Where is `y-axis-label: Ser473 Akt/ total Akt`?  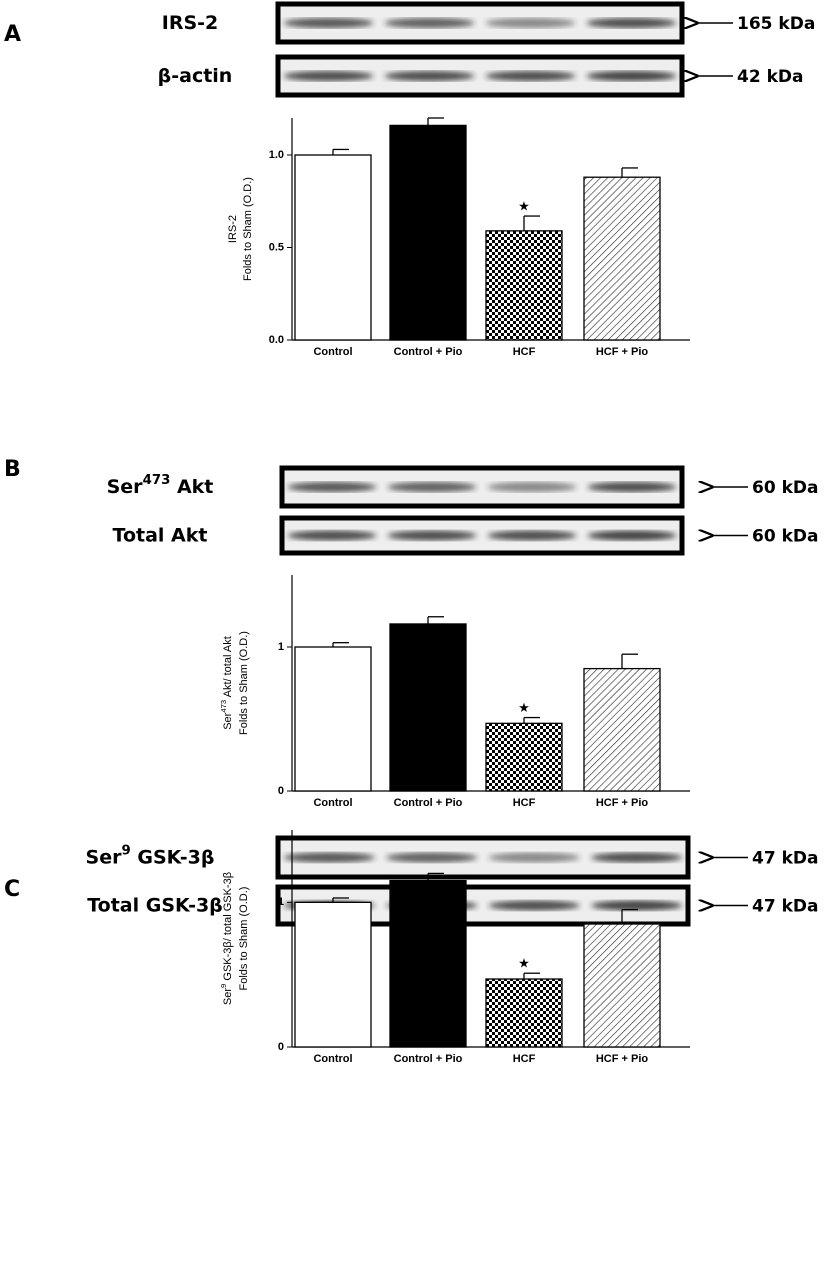 y-axis-label: Ser473 Akt/ total Akt is located at coordinates (226, 683).